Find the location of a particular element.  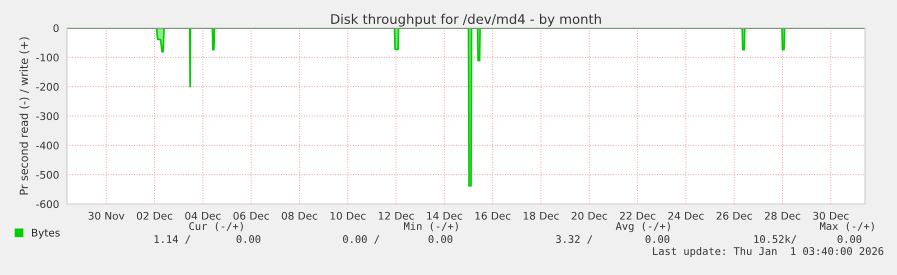

y-tick-label: -200 is located at coordinates (47, 86).